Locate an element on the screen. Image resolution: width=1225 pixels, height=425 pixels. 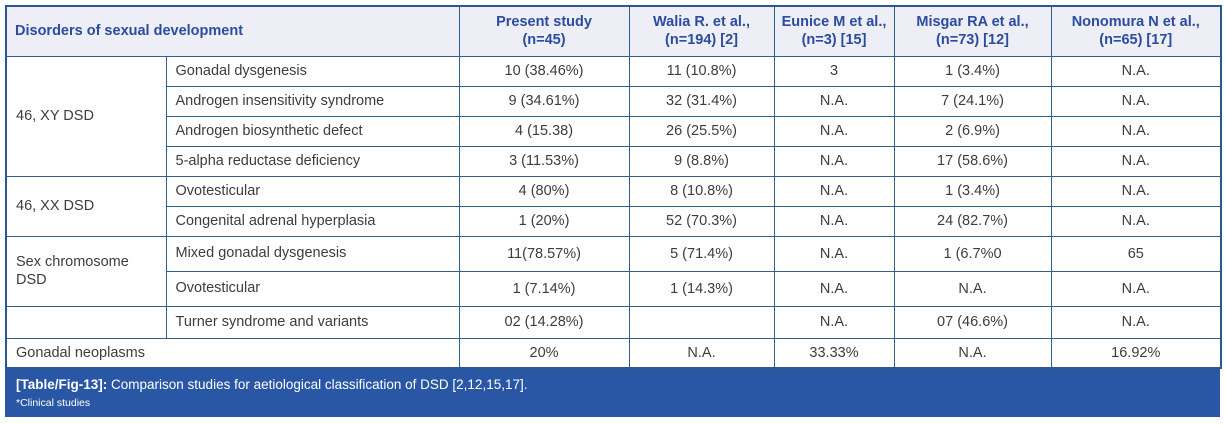
row-label: Androgen biosynthetic defect is located at coordinates (312, 131).